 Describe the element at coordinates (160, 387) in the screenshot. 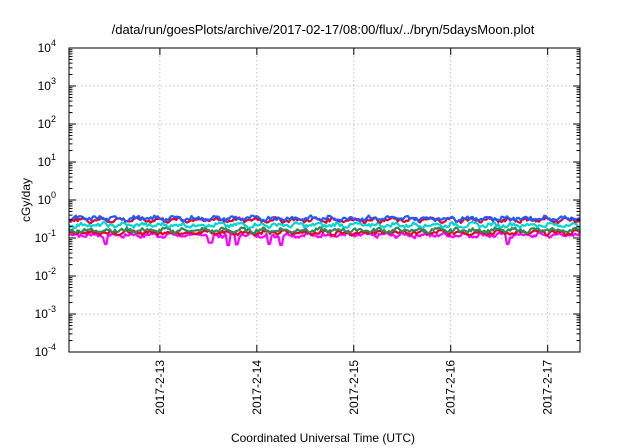

I see `x-tick-label: 2017-2-13` at that location.